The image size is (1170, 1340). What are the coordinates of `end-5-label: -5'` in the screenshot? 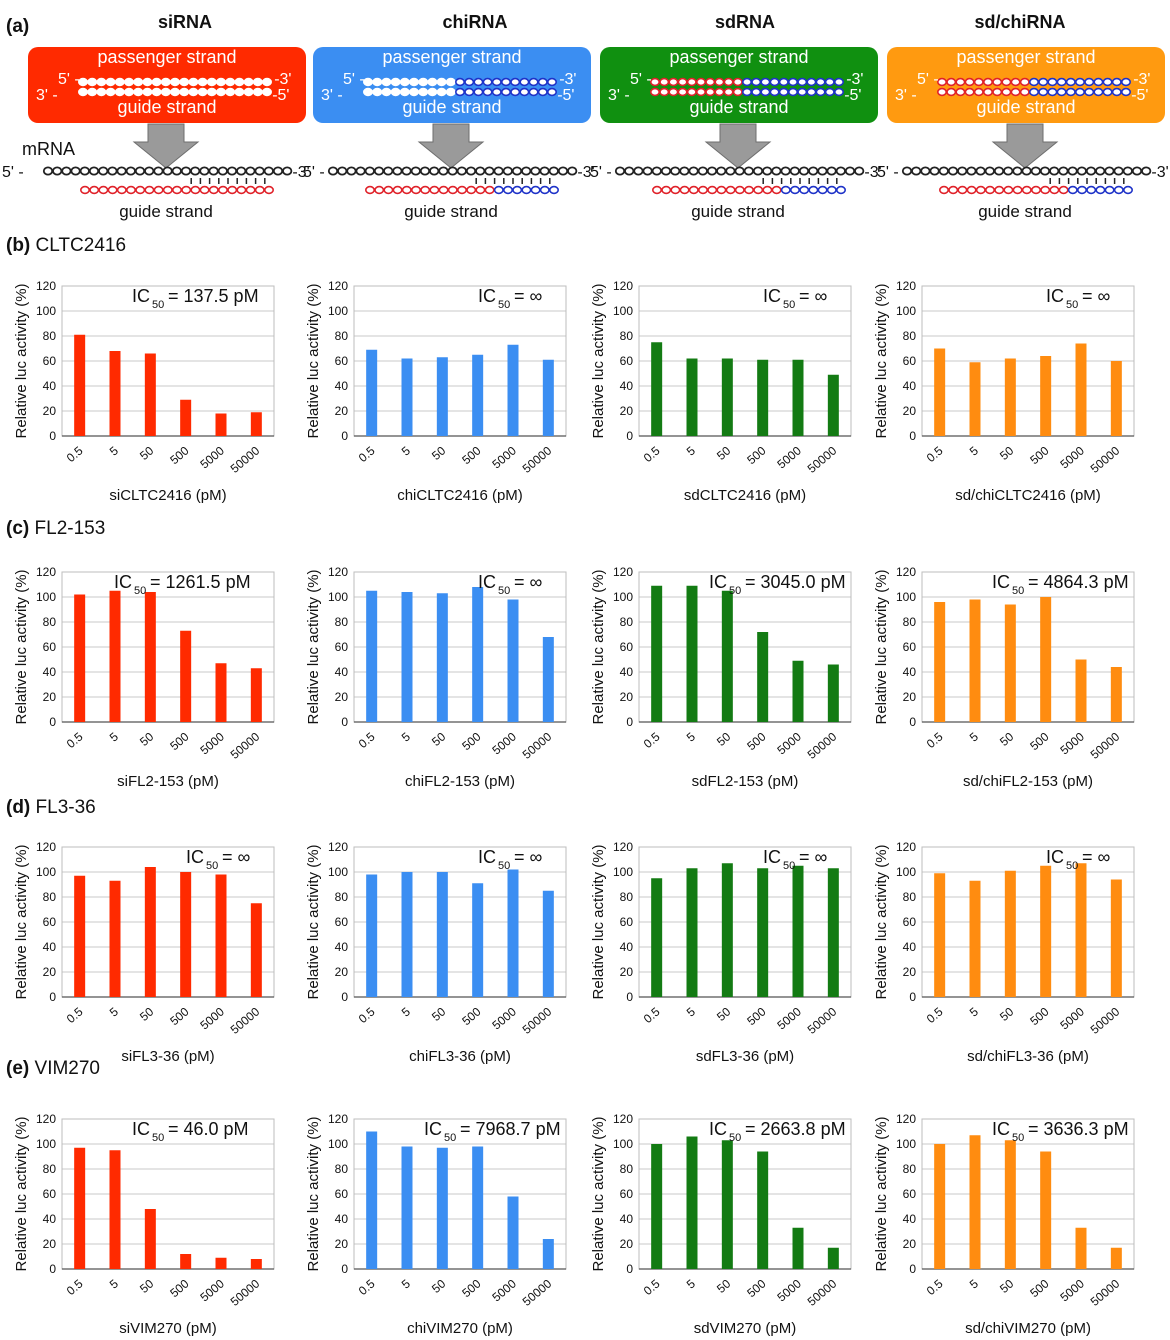 It's located at (852, 95).